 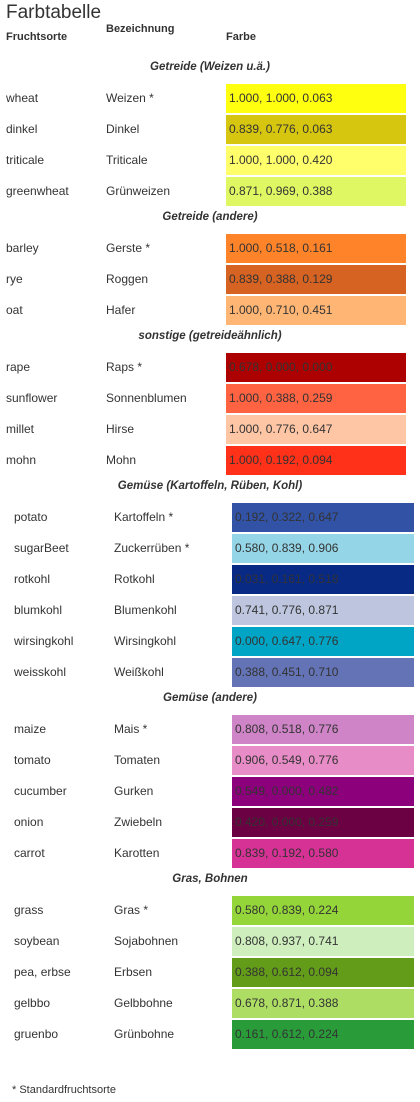 What do you see at coordinates (323, 517) in the screenshot?
I see `color-swatch: 0.192, 0.322, 0.647` at bounding box center [323, 517].